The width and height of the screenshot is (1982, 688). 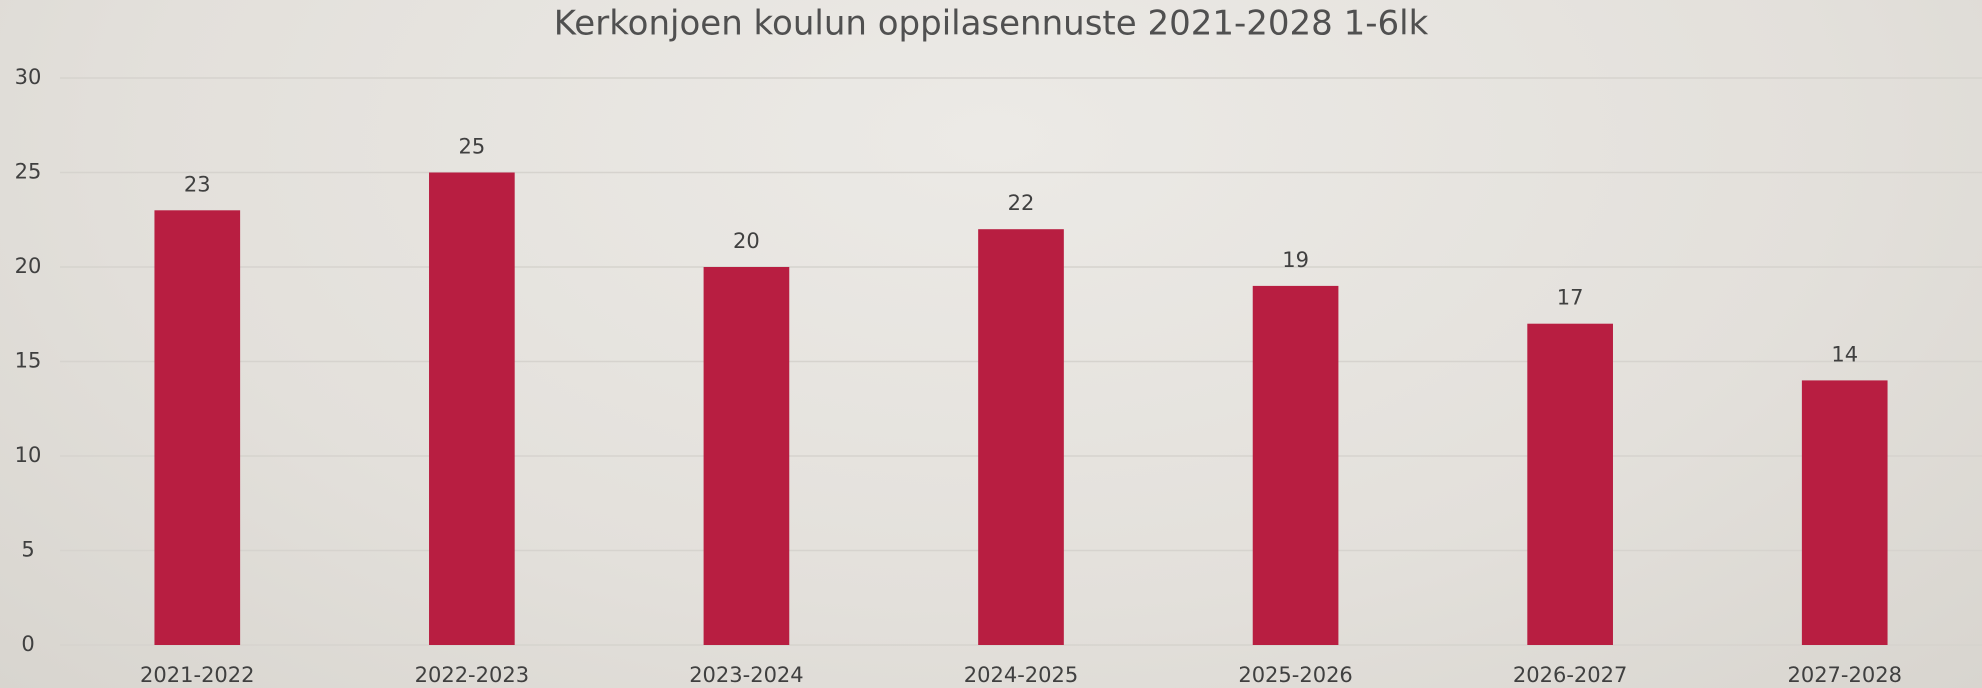 What do you see at coordinates (28, 361) in the screenshot?
I see `y-tick-label: 15` at bounding box center [28, 361].